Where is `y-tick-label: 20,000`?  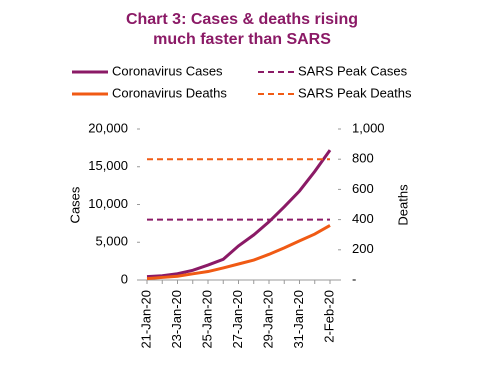 y-tick-label: 20,000 is located at coordinates (108, 127).